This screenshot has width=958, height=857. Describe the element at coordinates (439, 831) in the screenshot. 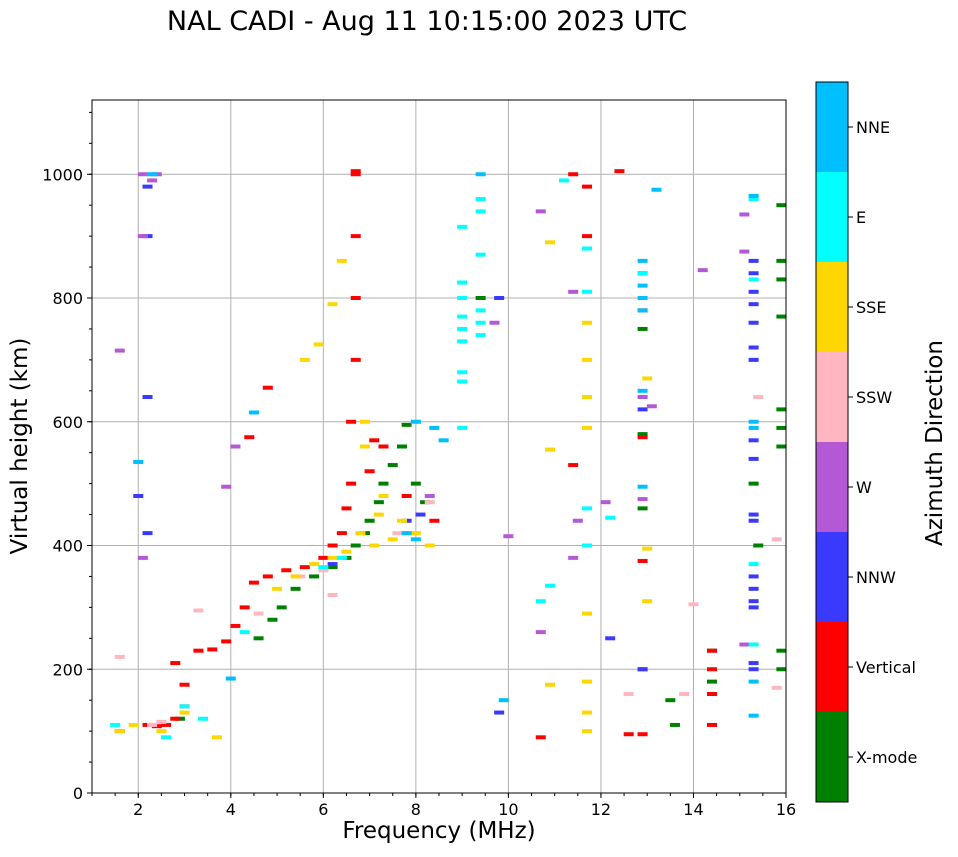

I see `x-axis-label: Frequency (MHz)` at that location.